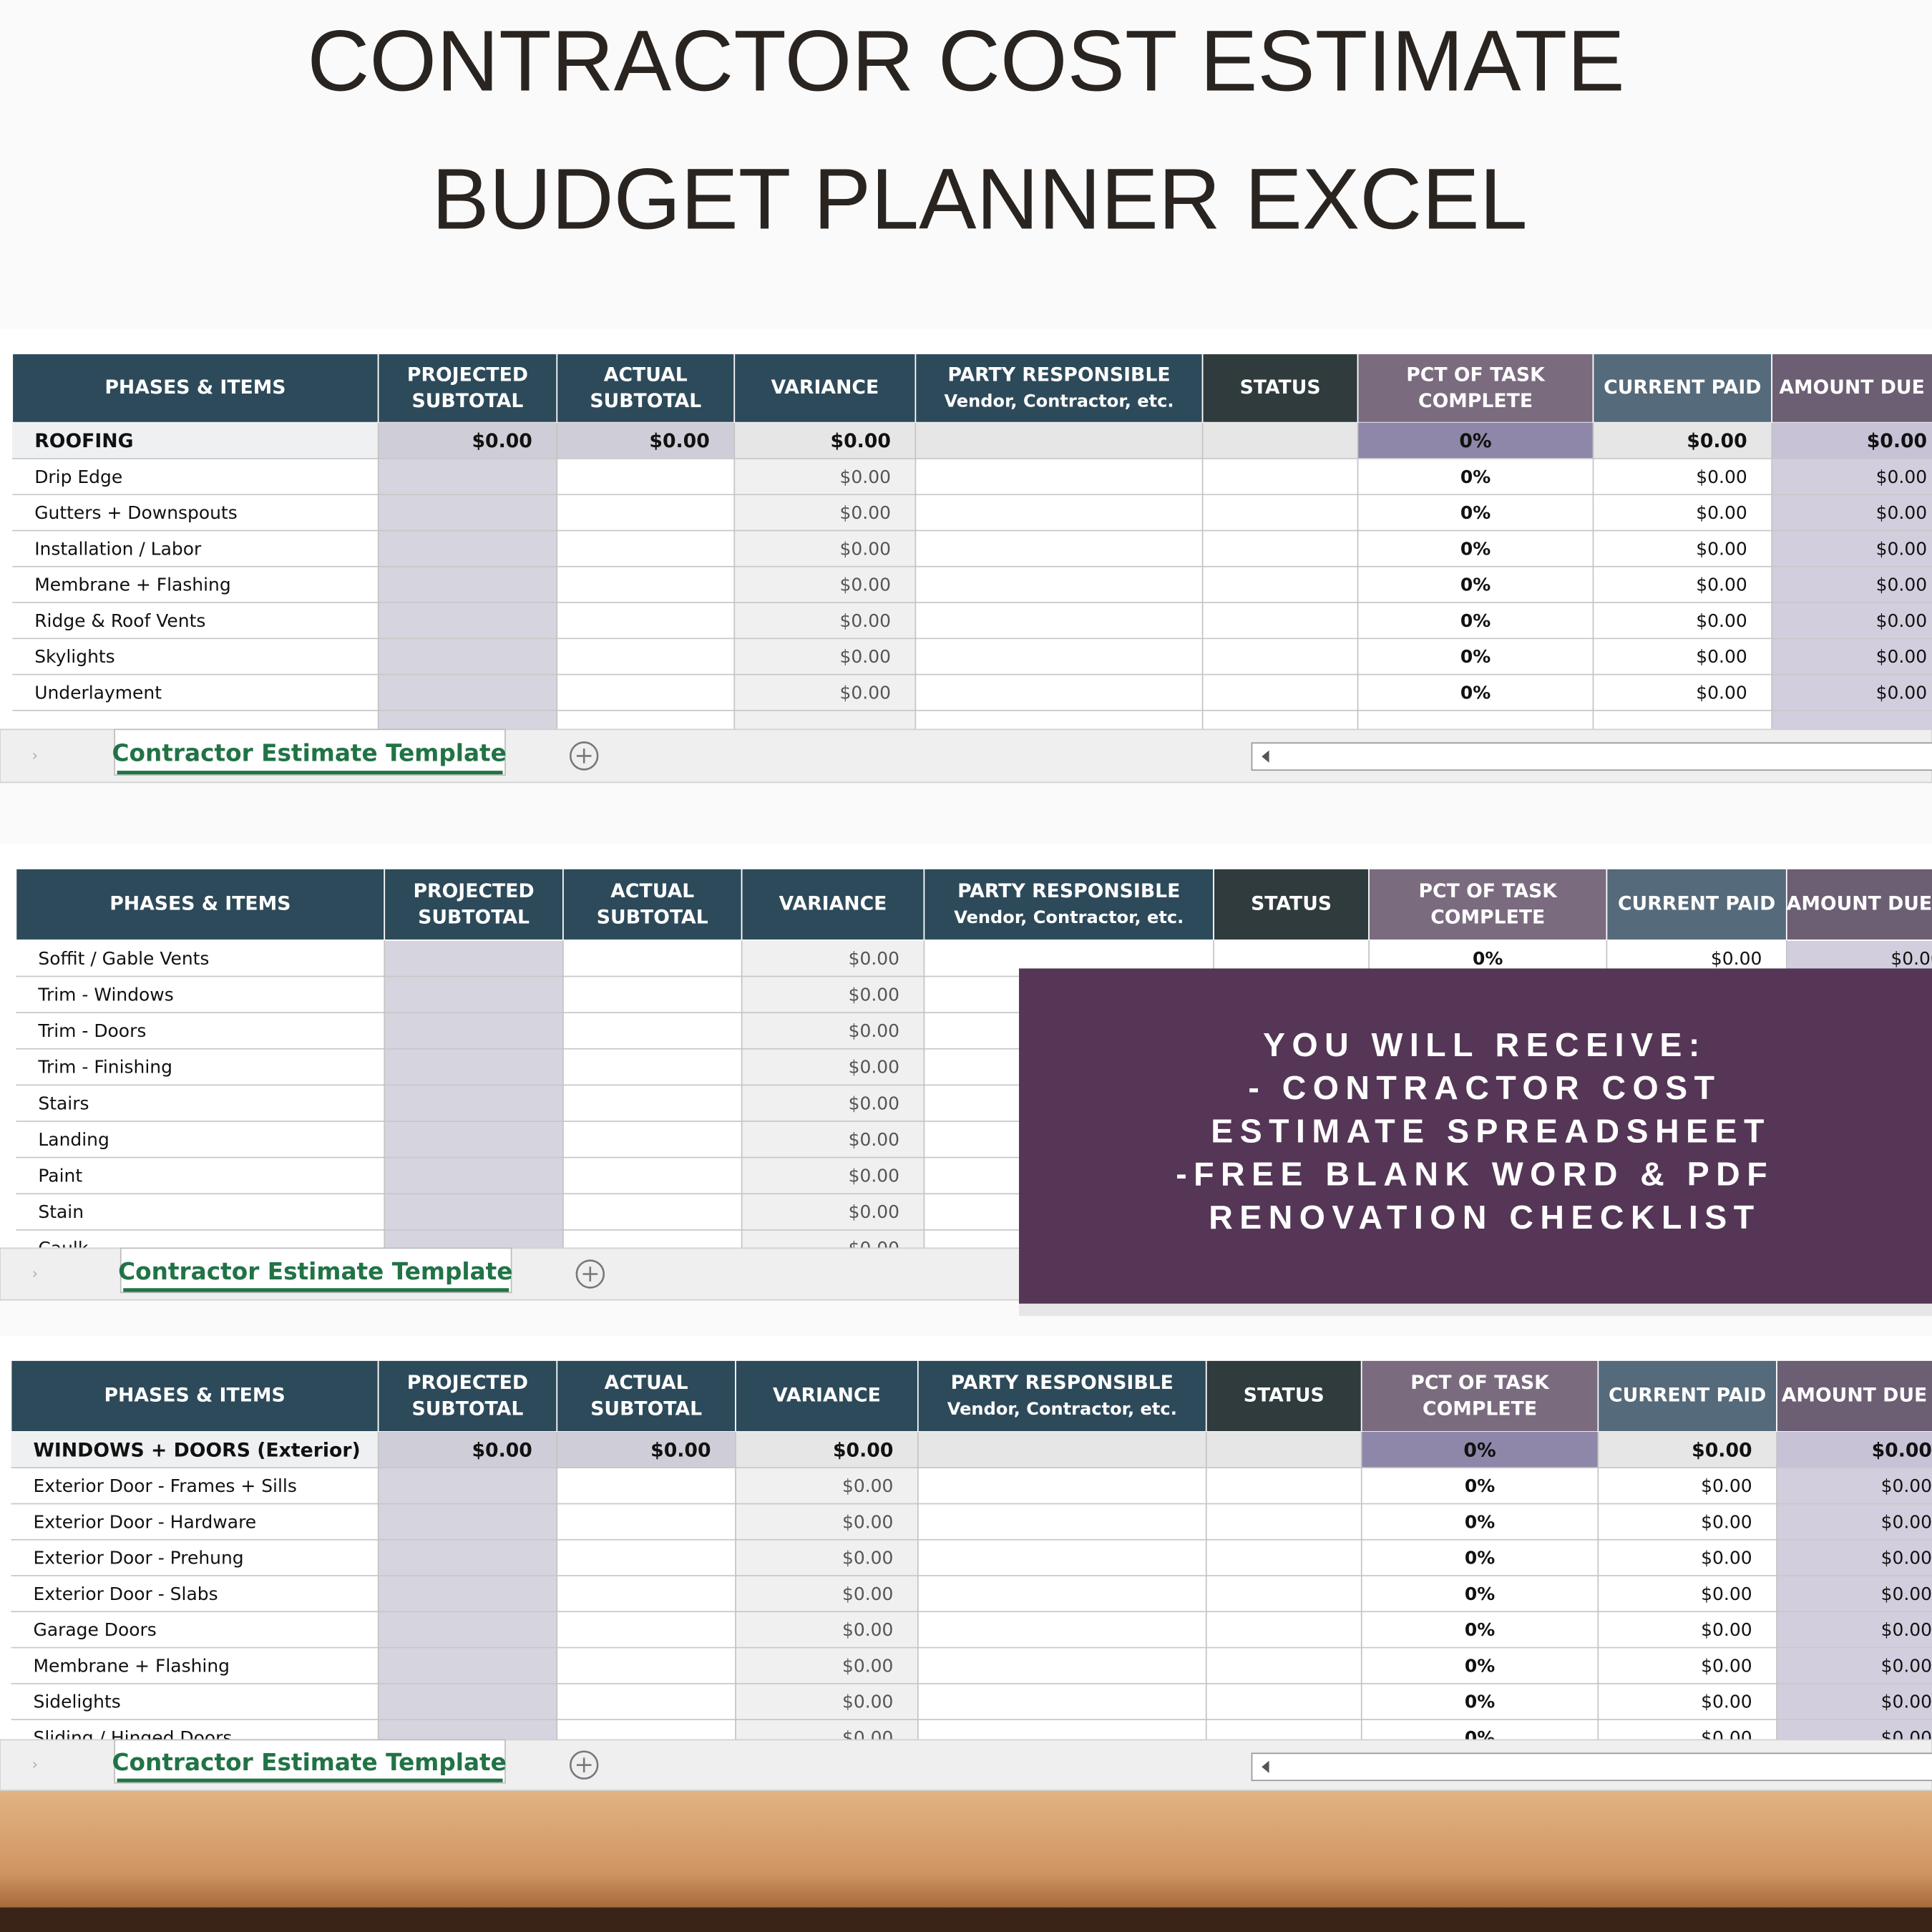  What do you see at coordinates (1854, 1395) in the screenshot?
I see `header-label: AMOUNT DUE` at bounding box center [1854, 1395].